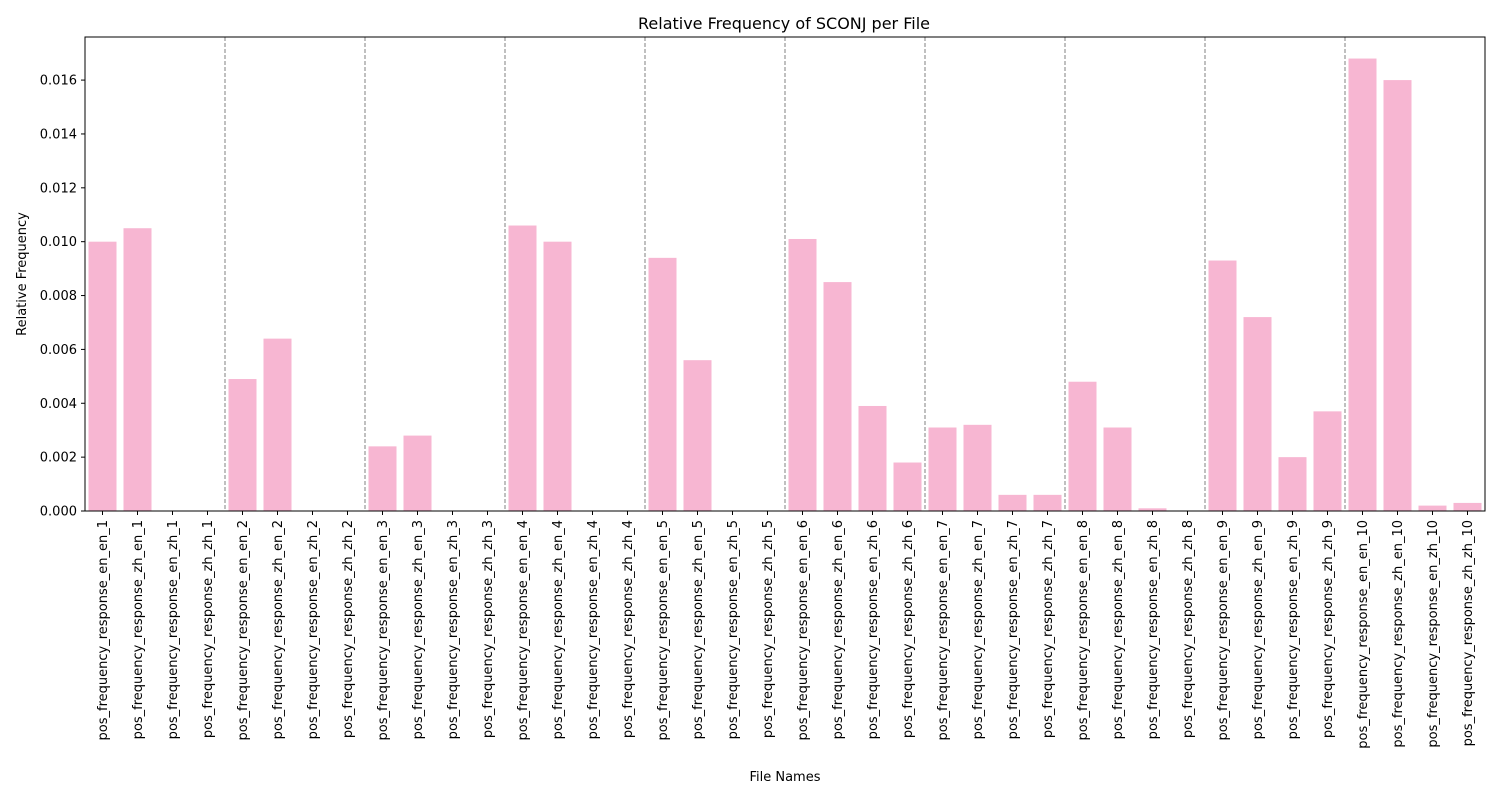  I want to click on x-tick-label: pos_frequency_response_zh_zh_8, so click(1188, 629).